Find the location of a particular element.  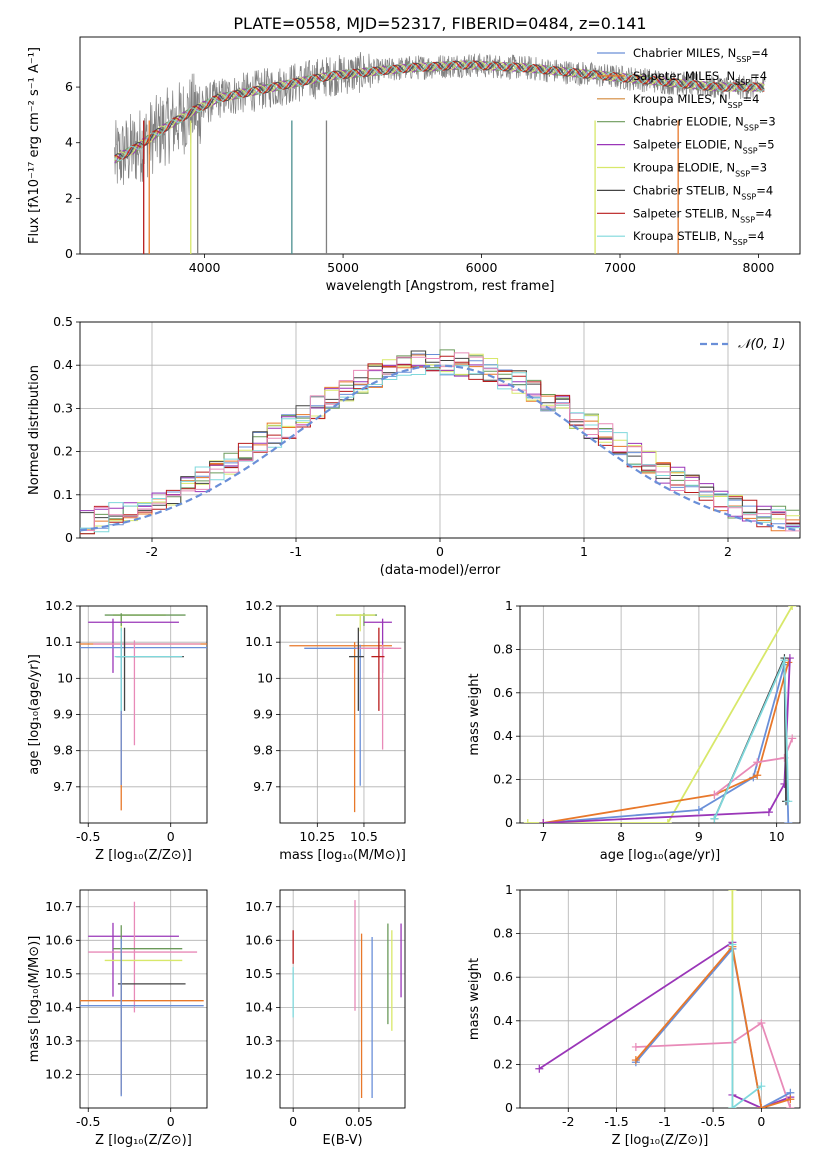

legend-label: Chabrier ELODIE, NSSP=3 is located at coordinates (704, 124).